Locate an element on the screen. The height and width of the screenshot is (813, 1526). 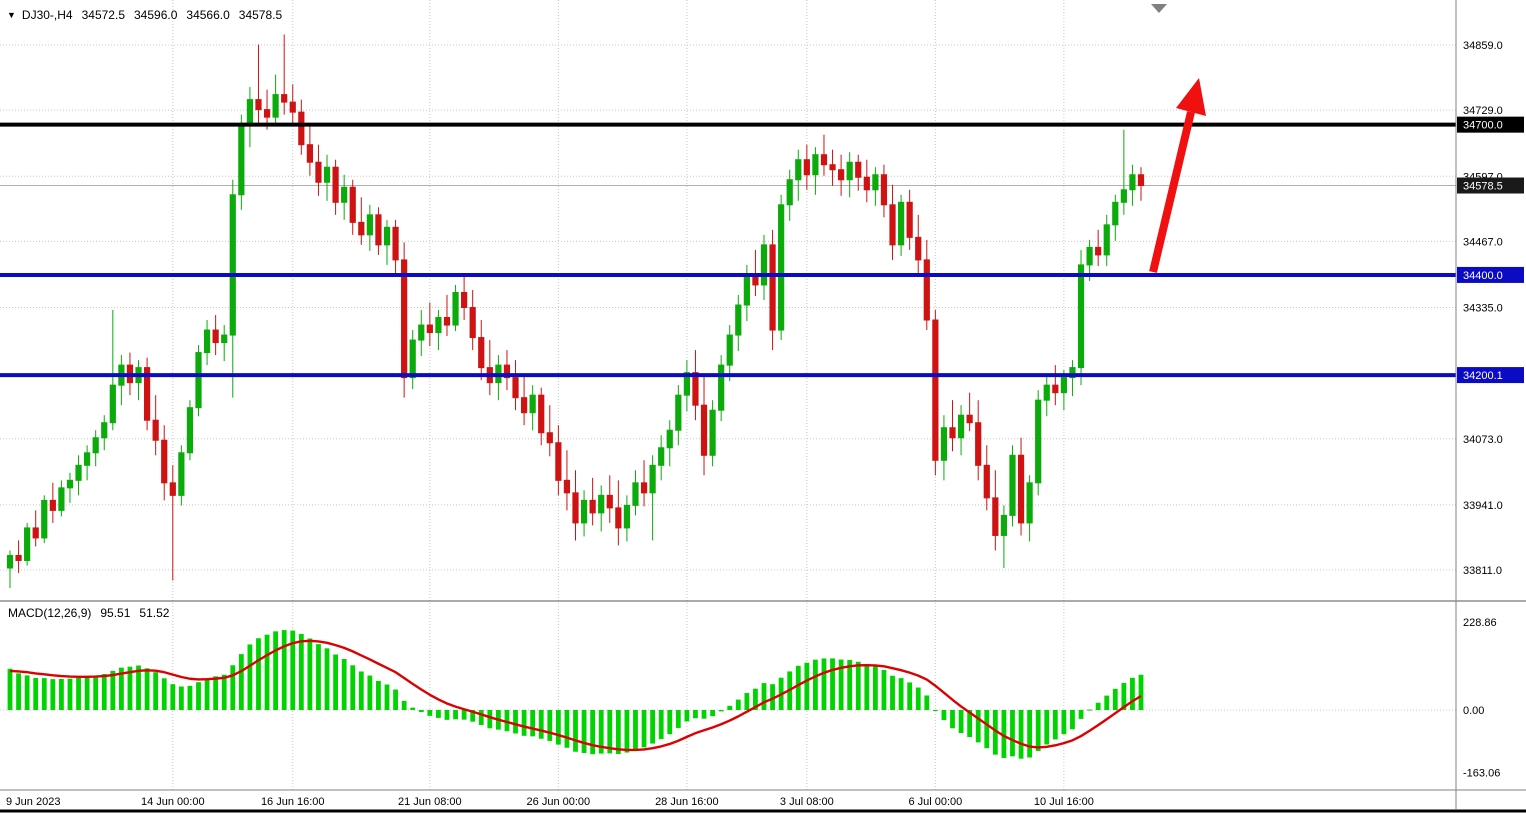
symbol-dropdown-icon: ▼ is located at coordinates (11, 15).